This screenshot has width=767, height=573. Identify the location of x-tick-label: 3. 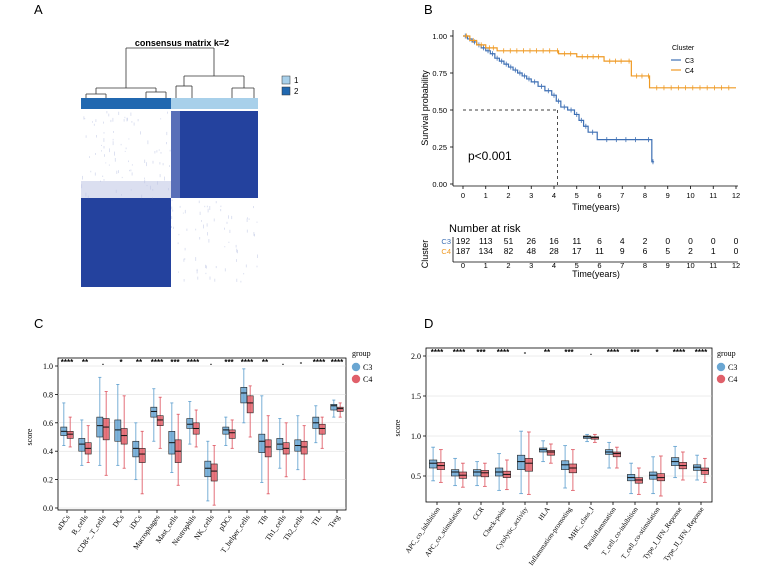
(531, 195).